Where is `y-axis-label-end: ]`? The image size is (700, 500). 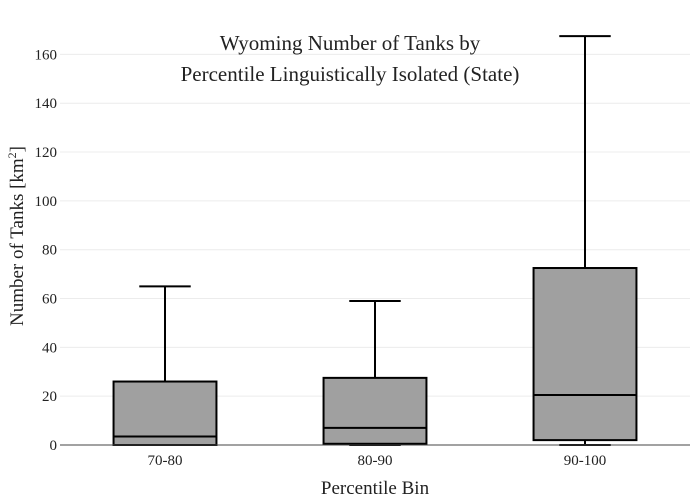 y-axis-label-end: ] is located at coordinates (17, 149).